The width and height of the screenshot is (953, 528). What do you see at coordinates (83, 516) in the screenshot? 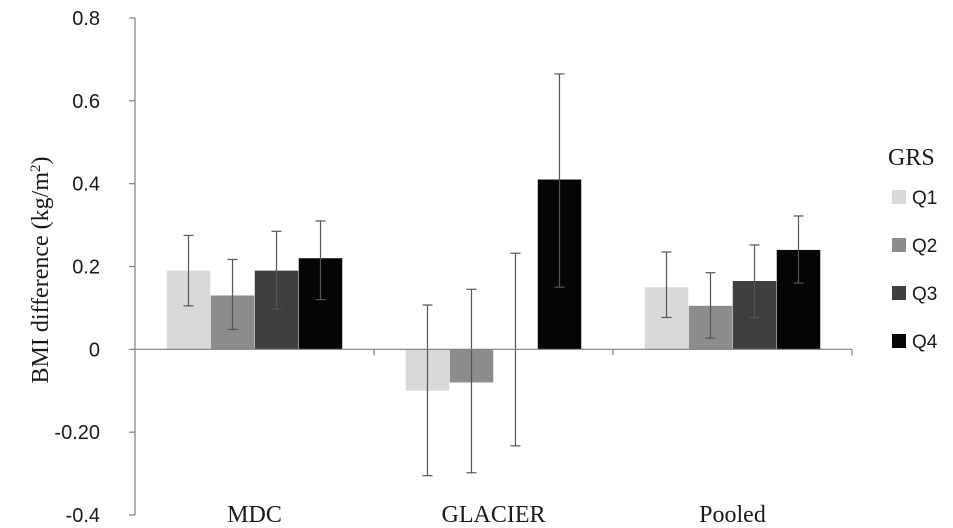
I see `y-tick-label: -0.4` at bounding box center [83, 516].